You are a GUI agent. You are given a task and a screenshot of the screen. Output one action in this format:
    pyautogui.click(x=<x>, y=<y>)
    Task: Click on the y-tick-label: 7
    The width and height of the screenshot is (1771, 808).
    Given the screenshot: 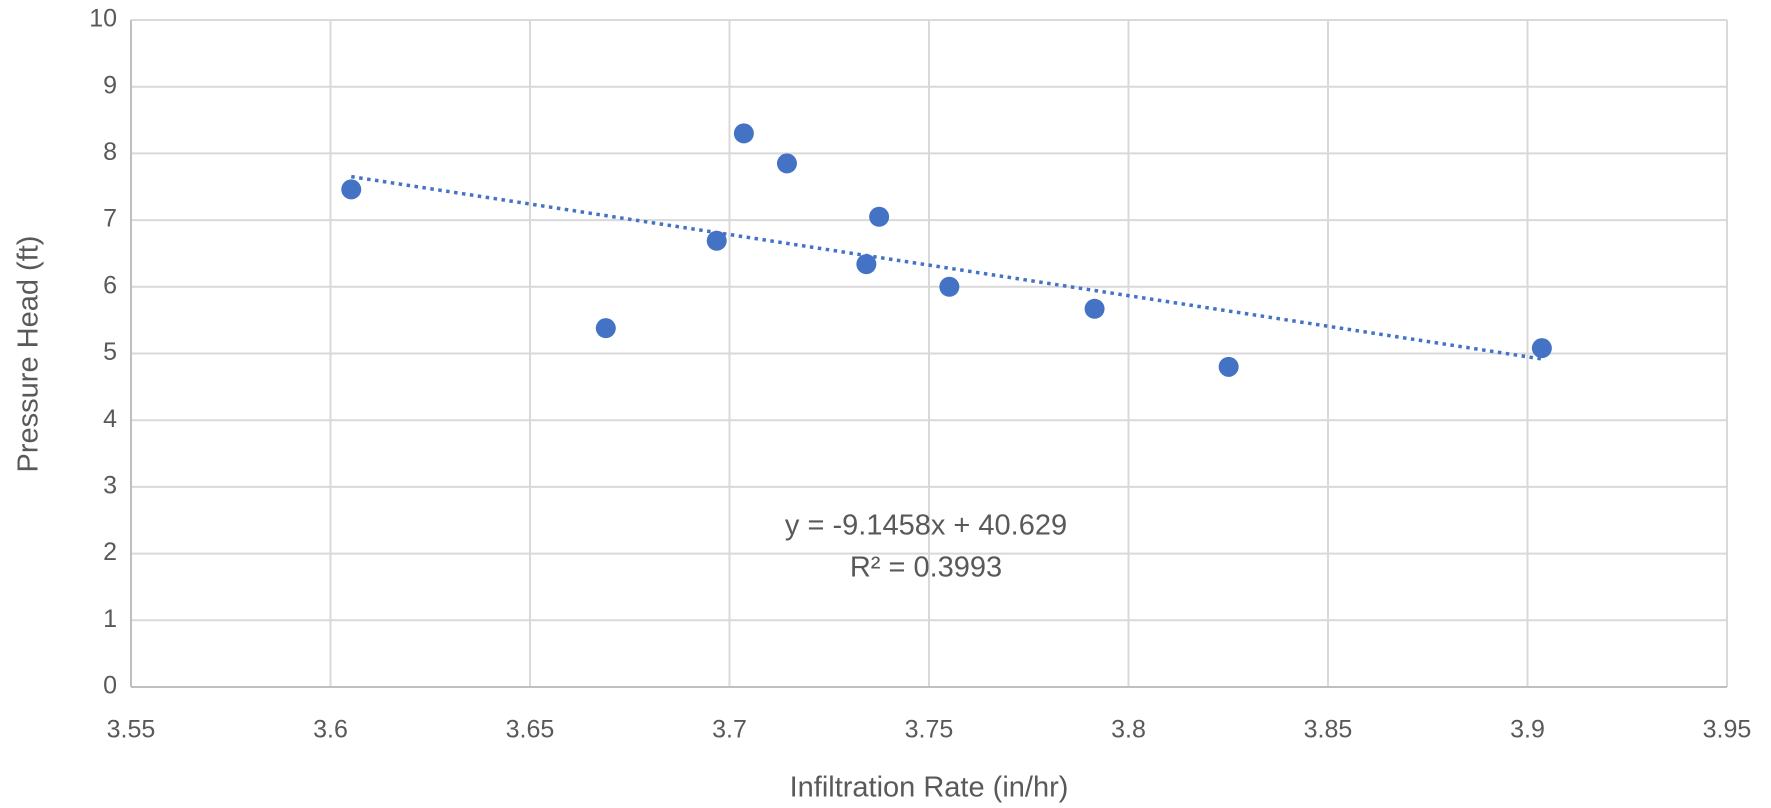 What is the action you would take?
    pyautogui.click(x=110, y=219)
    